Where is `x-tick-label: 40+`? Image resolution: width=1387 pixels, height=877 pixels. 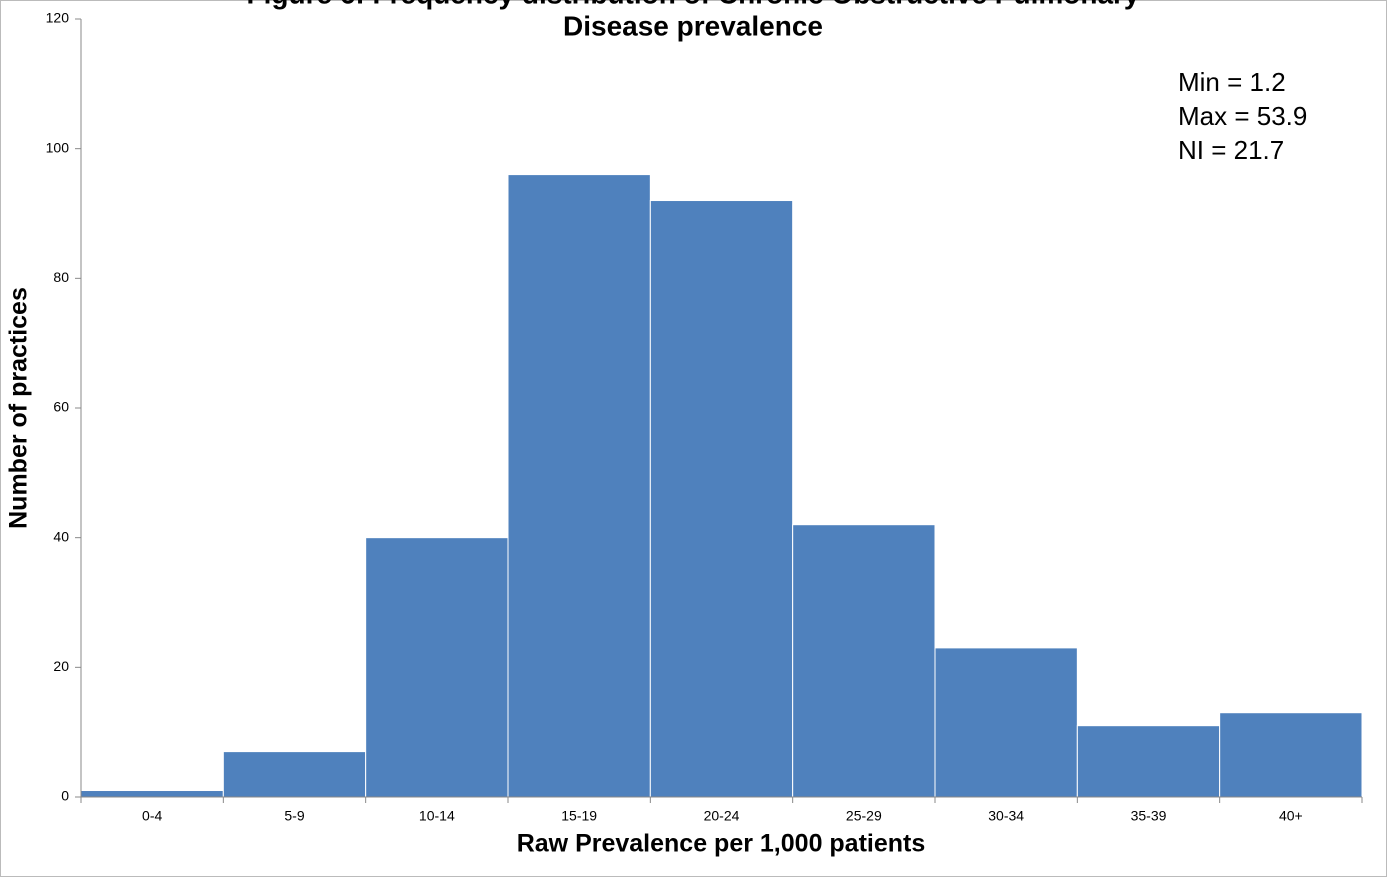
x-tick-label: 40+ is located at coordinates (1291, 816).